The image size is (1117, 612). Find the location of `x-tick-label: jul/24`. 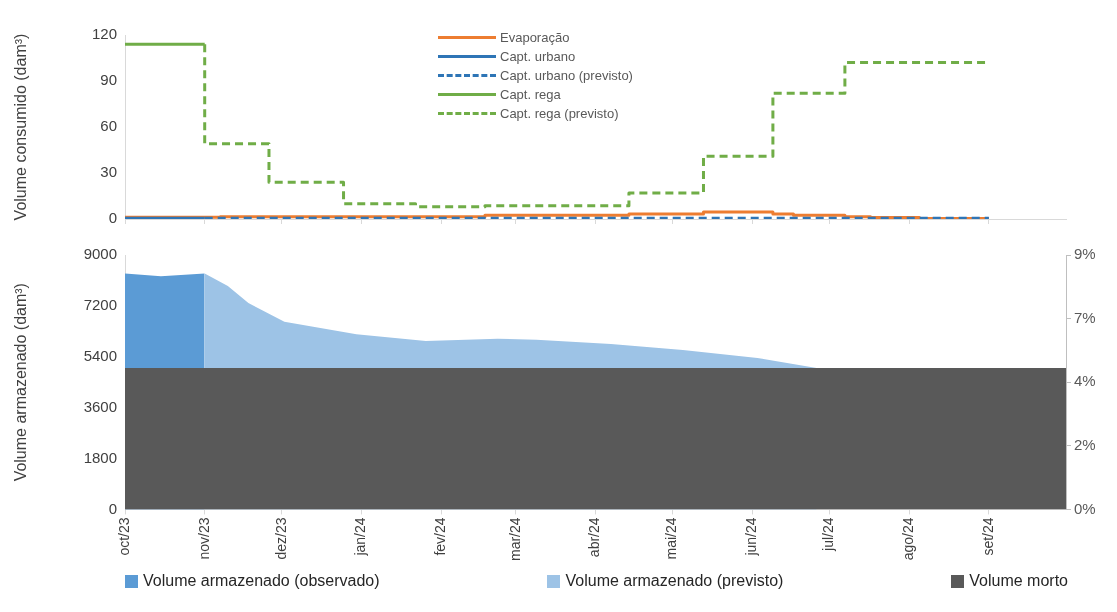

x-tick-label: jul/24 is located at coordinates (828, 534).